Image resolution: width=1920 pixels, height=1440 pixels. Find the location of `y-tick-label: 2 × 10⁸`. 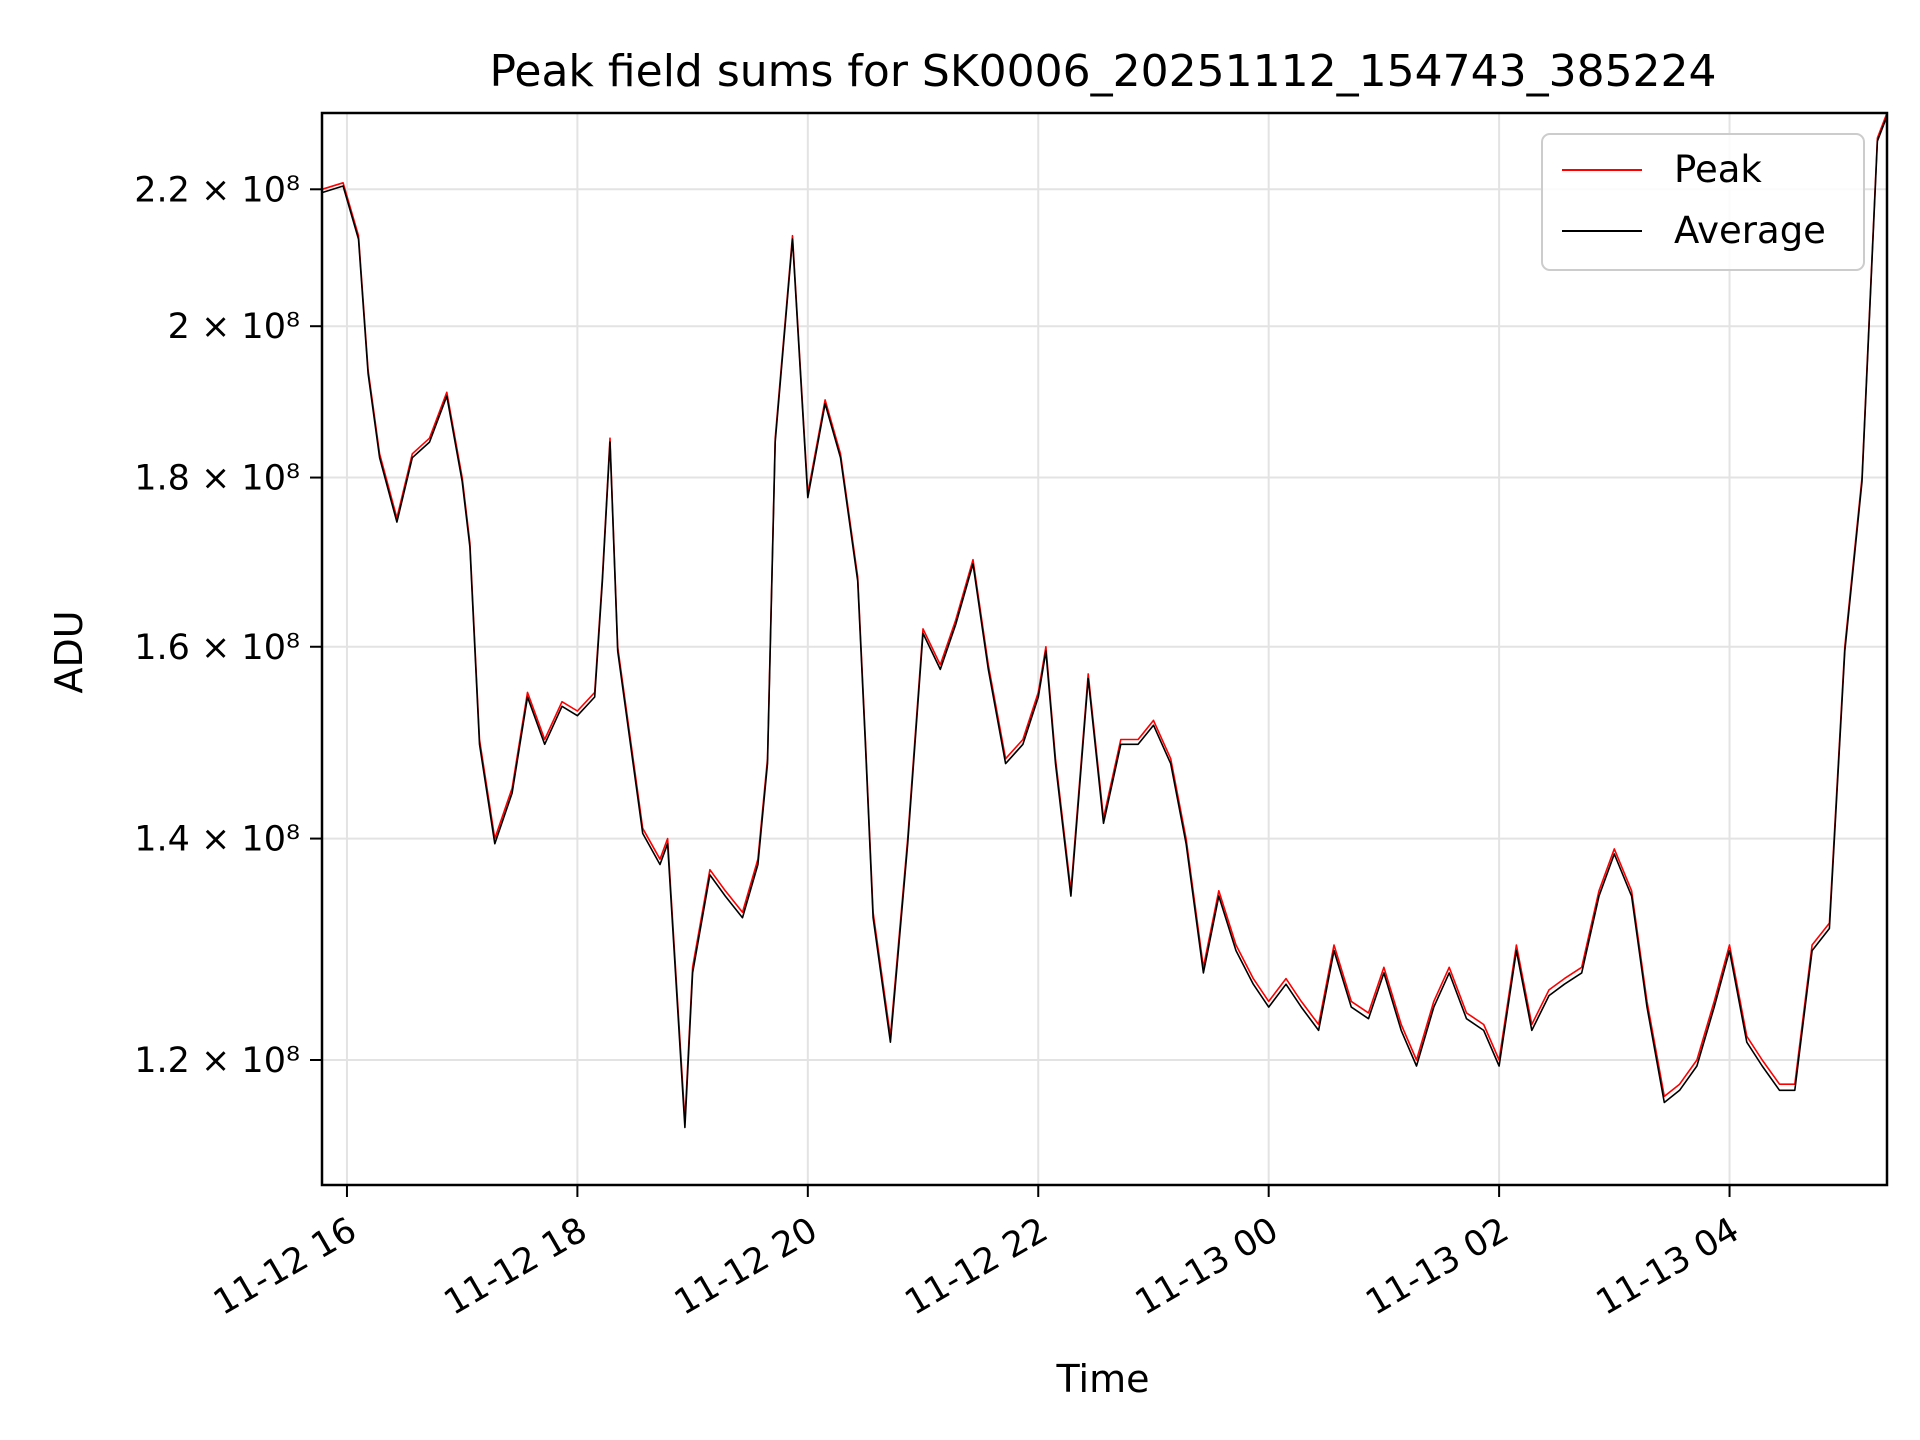

y-tick-label: 2 × 10⁸ is located at coordinates (234, 327).